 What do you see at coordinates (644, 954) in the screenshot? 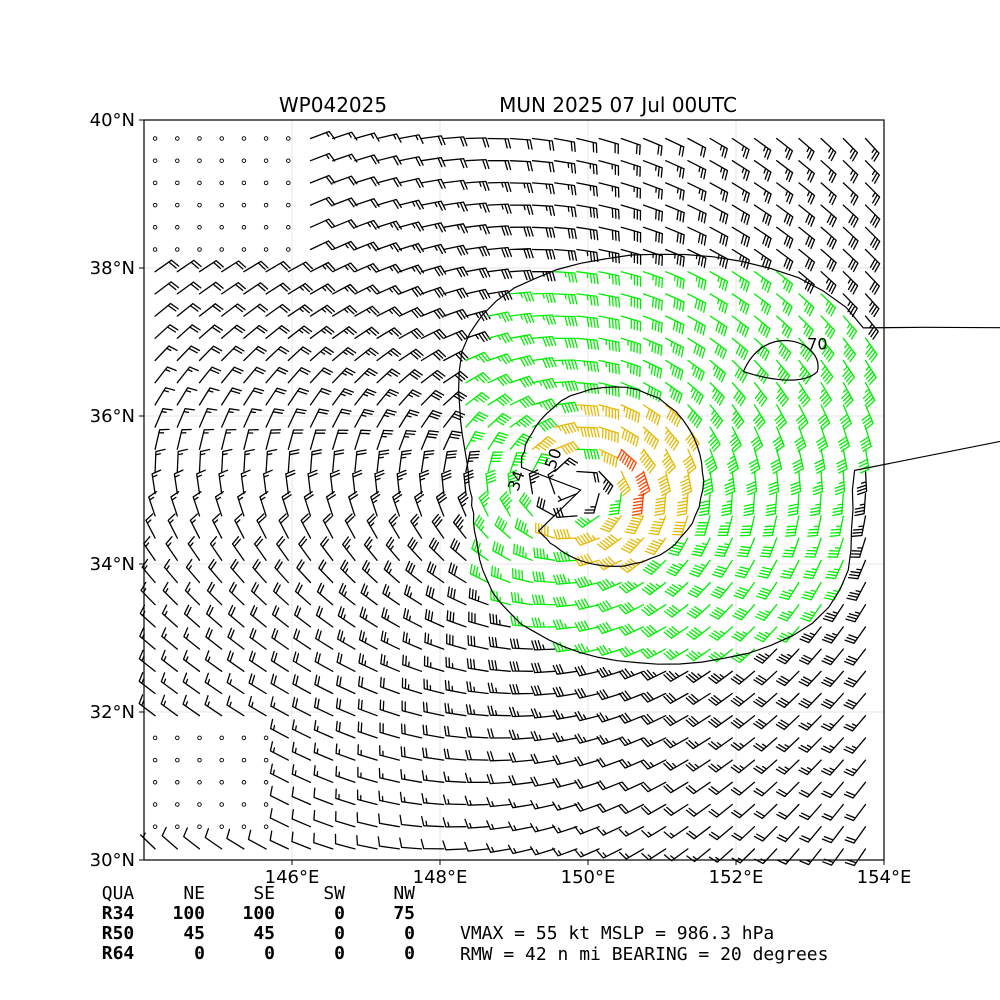
I see `stats-rmw-bearing: RMW = 42 n mi BEARING = 20 degrees` at bounding box center [644, 954].